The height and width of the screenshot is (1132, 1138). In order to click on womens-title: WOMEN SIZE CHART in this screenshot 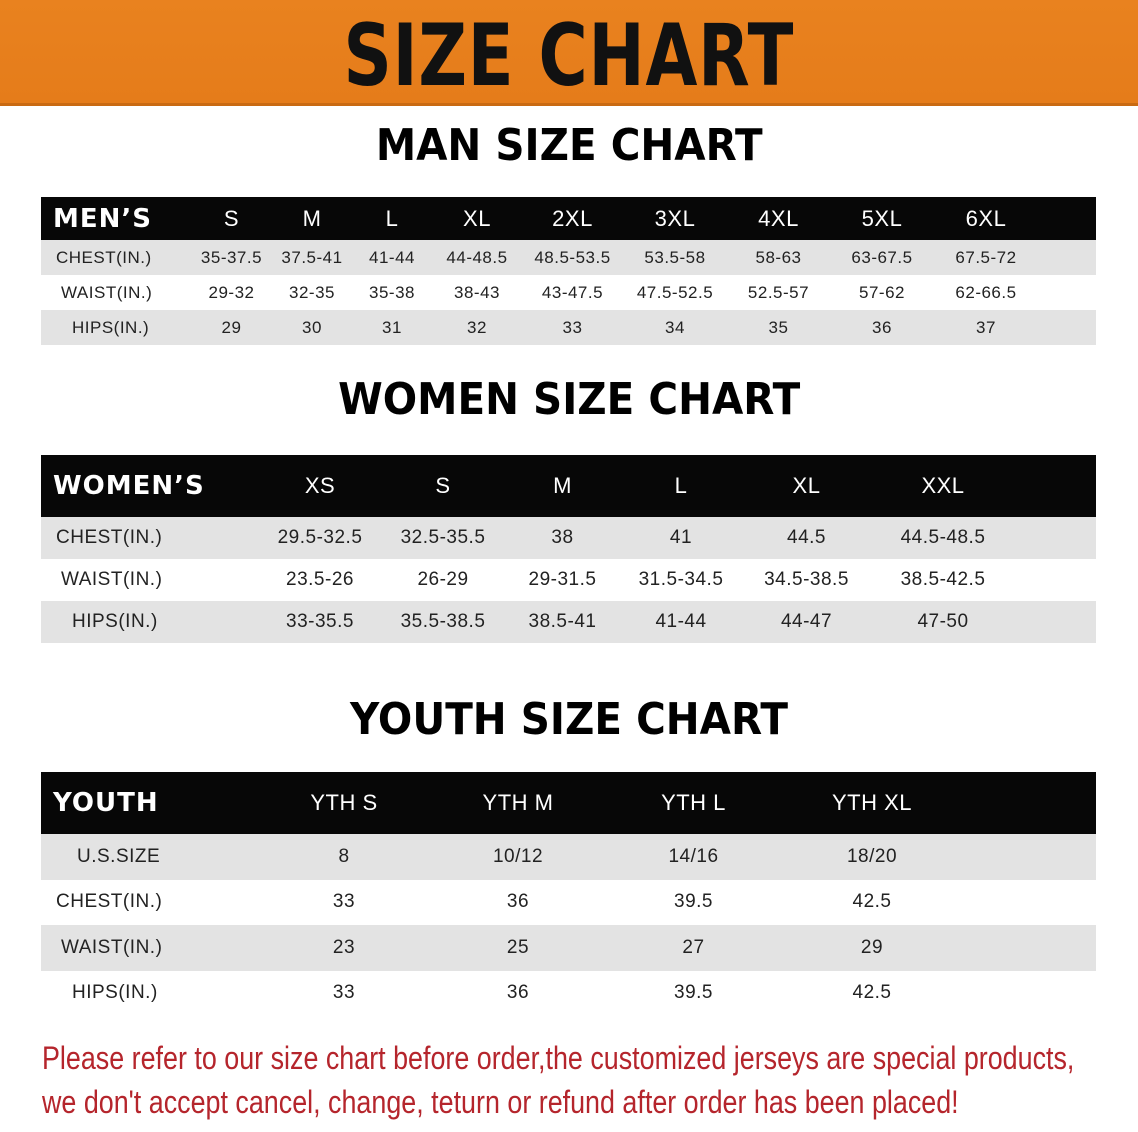, I will do `click(569, 399)`.